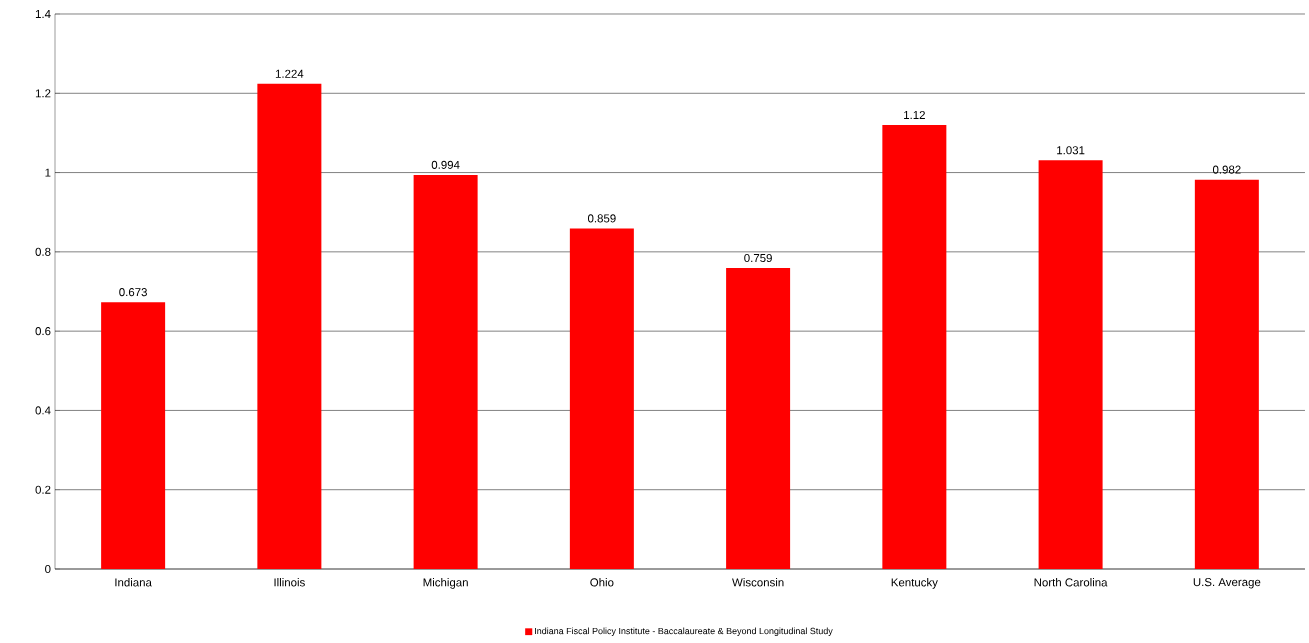  I want to click on y-tick-label: 1, so click(48, 172).